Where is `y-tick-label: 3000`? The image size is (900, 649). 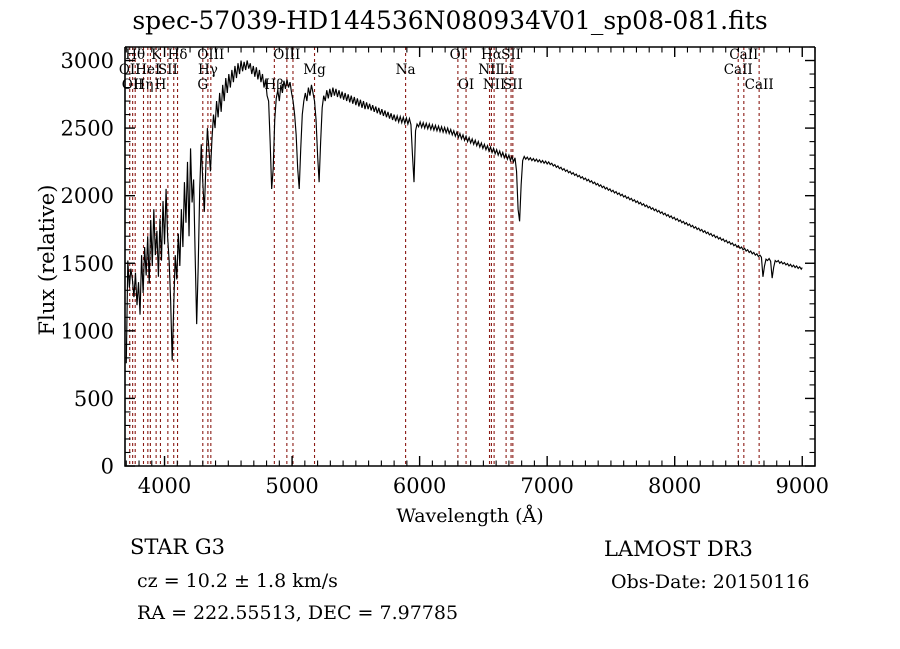 y-tick-label: 3000 is located at coordinates (87, 61).